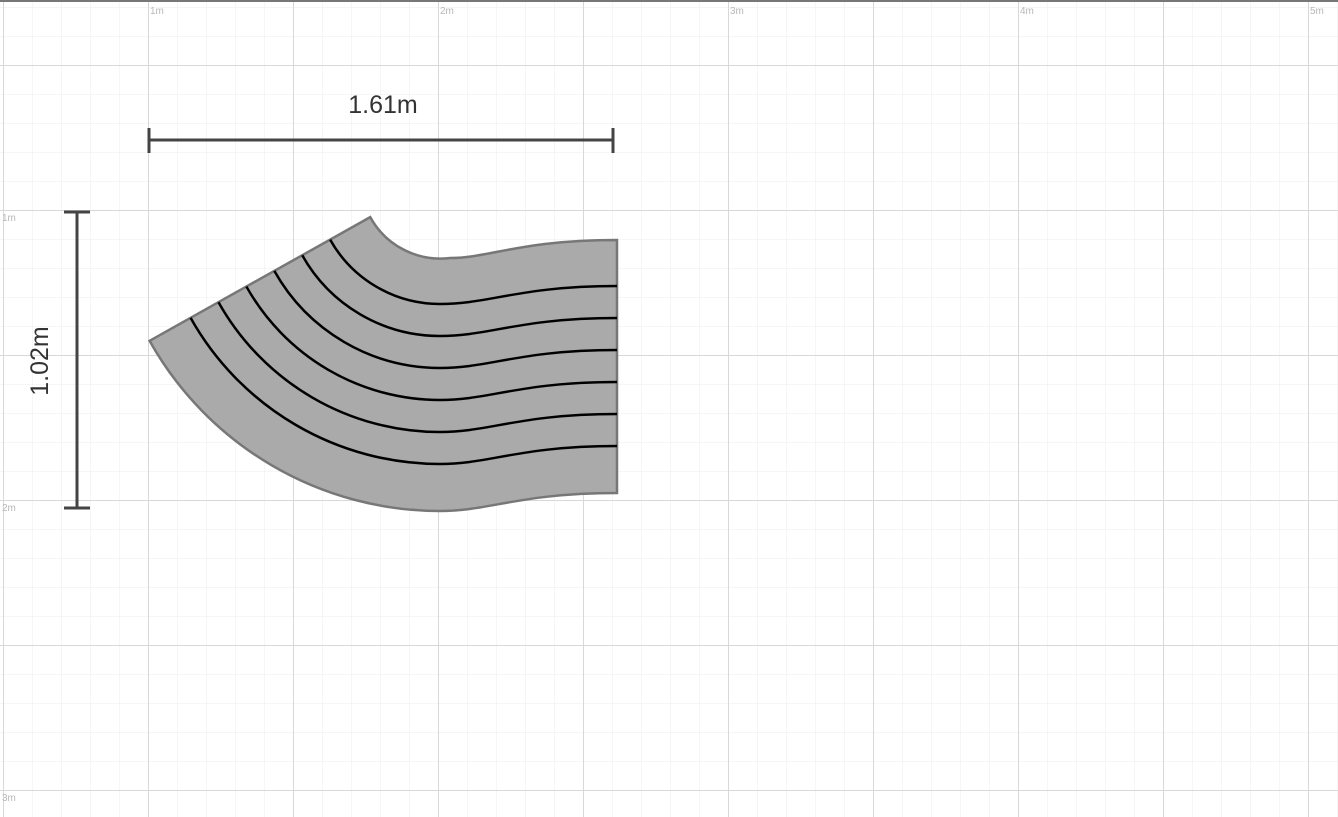 The width and height of the screenshot is (1338, 817). I want to click on dimension-width-label: 1.61m, so click(382, 105).